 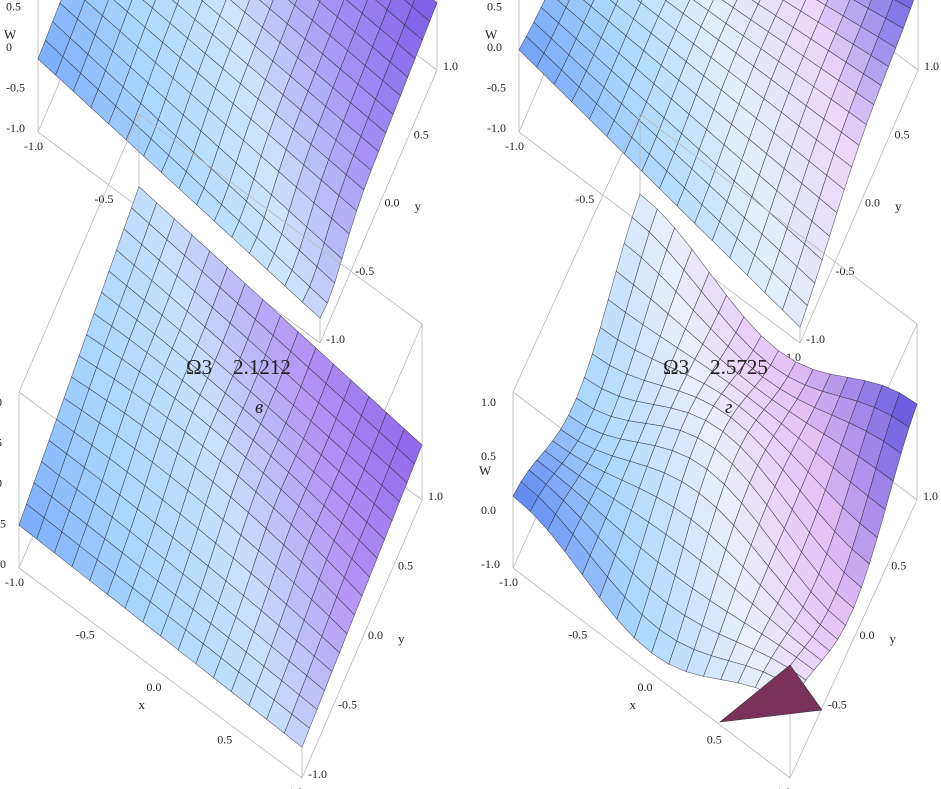 I want to click on z-tick-label: 0, so click(x=9, y=47).